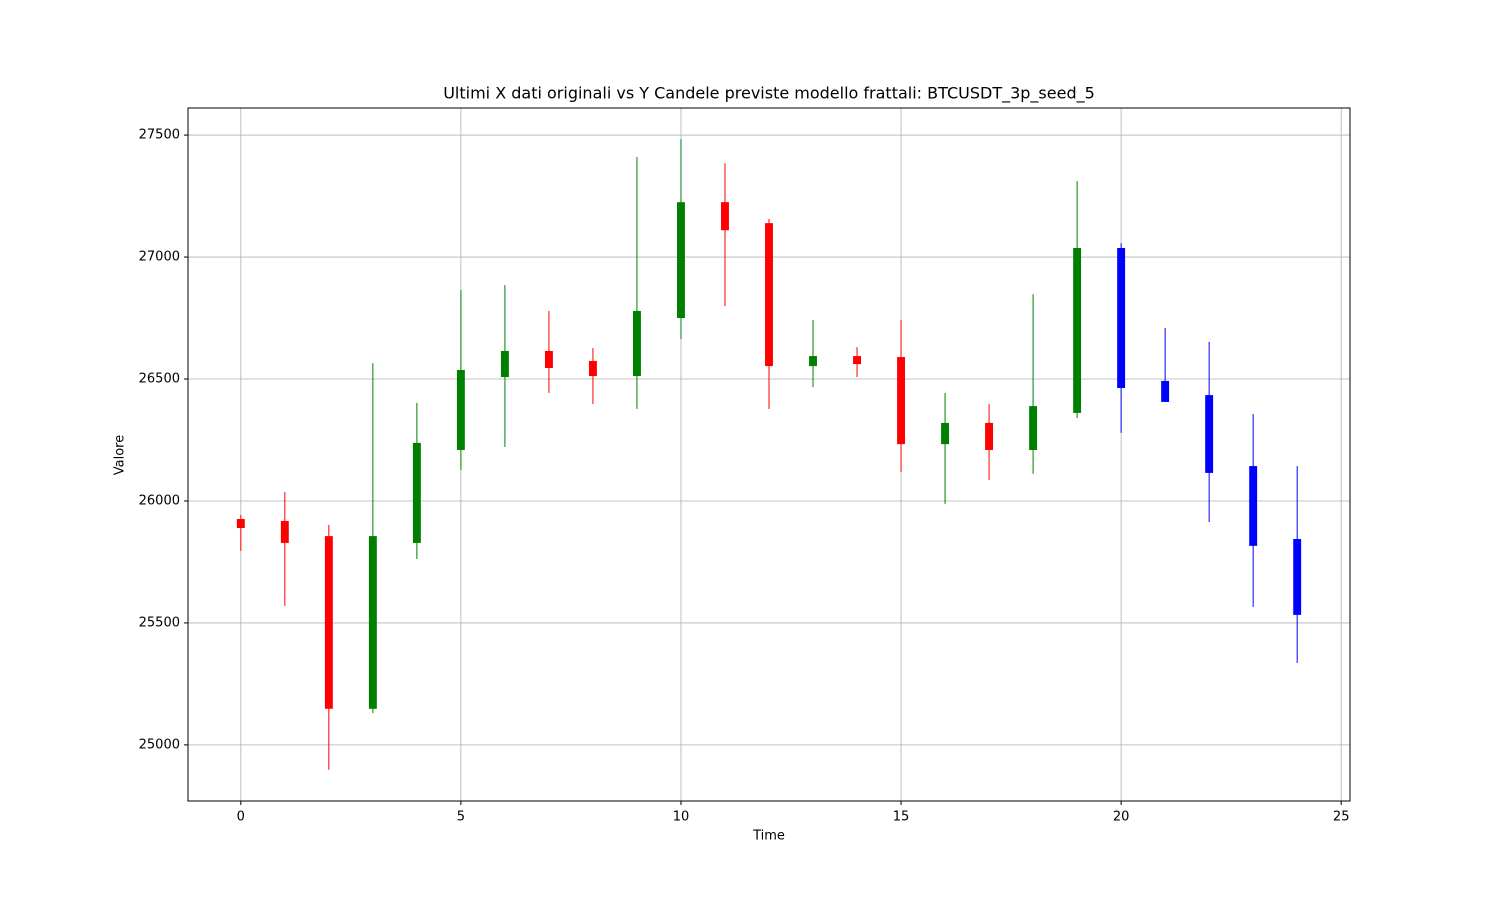 The width and height of the screenshot is (1500, 904). What do you see at coordinates (461, 817) in the screenshot?
I see `x-tick-label: 5` at bounding box center [461, 817].